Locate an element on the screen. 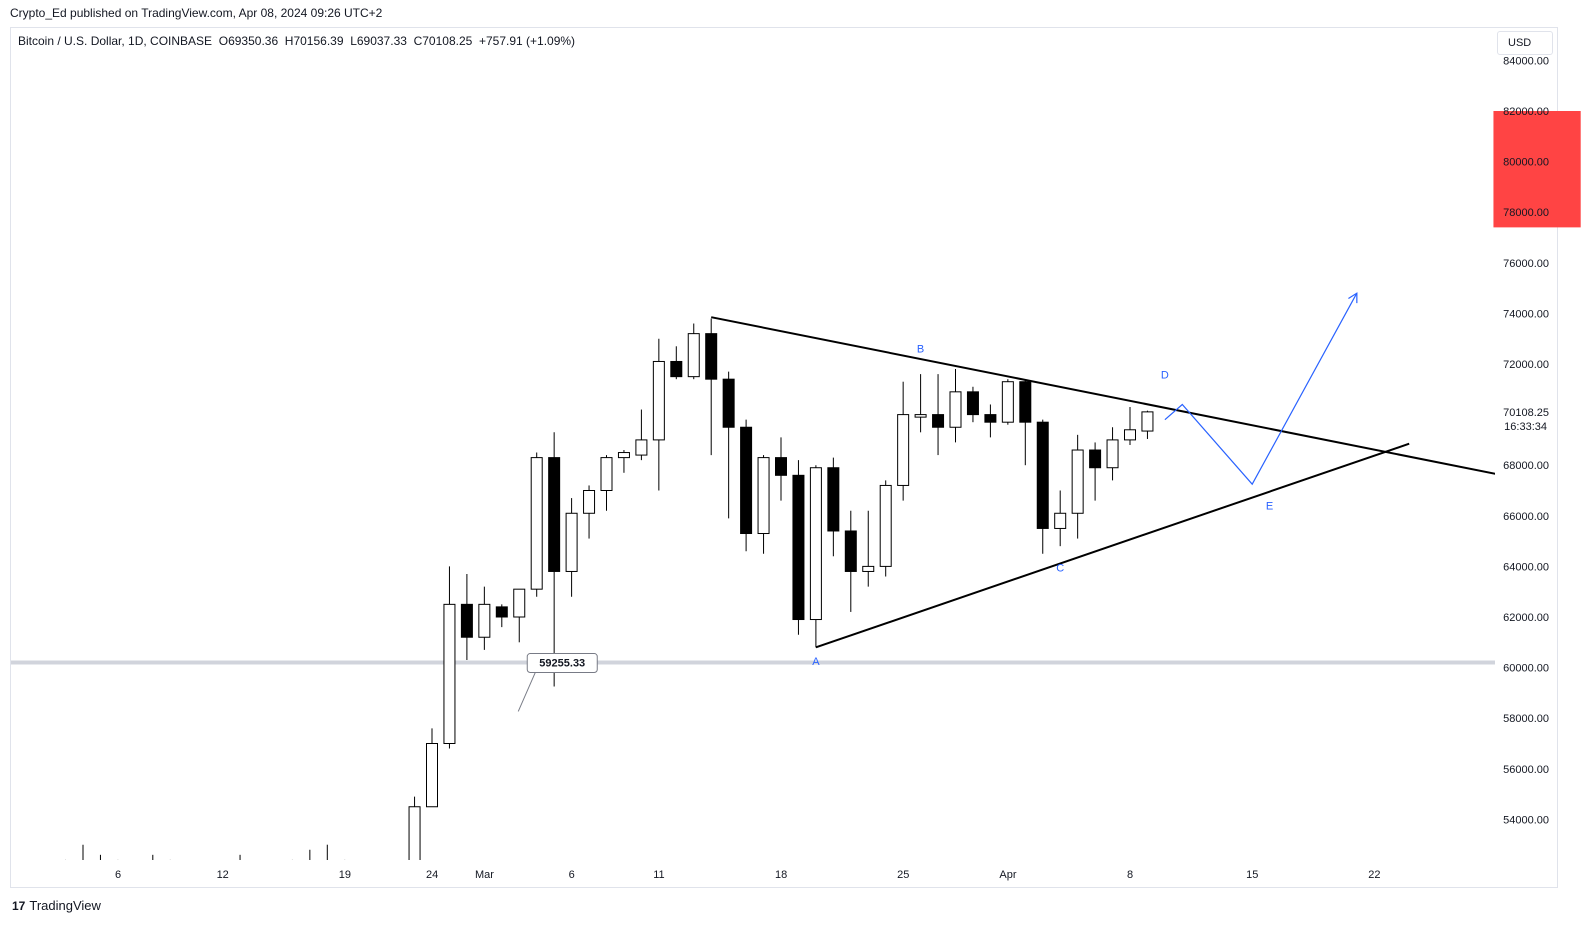 The height and width of the screenshot is (939, 1596). x-tick-label: Apr is located at coordinates (1007, 875).